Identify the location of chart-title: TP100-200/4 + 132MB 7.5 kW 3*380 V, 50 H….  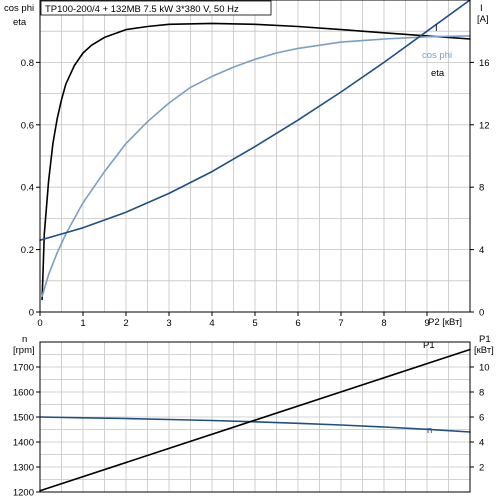
(142, 9).